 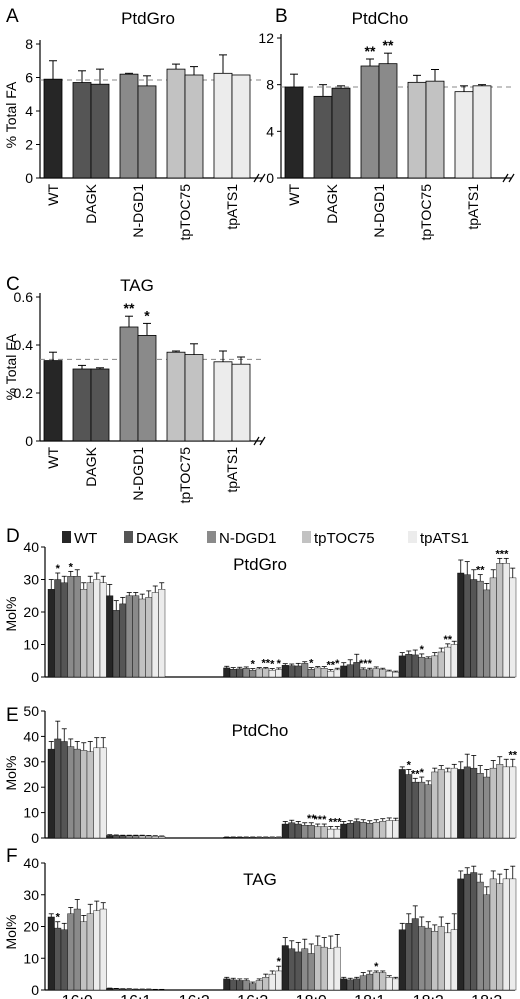 What do you see at coordinates (128, 537) in the screenshot?
I see `legend-swatch-dagk` at bounding box center [128, 537].